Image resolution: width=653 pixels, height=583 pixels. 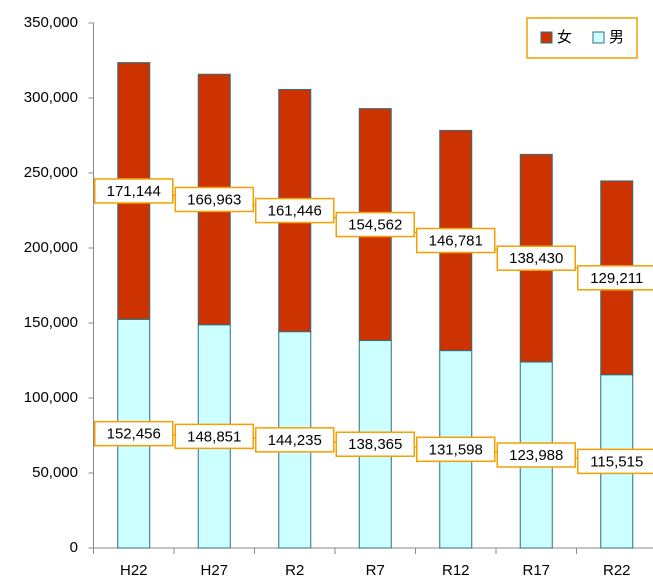 What do you see at coordinates (55, 472) in the screenshot?
I see `y-tick-label: 50,000` at bounding box center [55, 472].